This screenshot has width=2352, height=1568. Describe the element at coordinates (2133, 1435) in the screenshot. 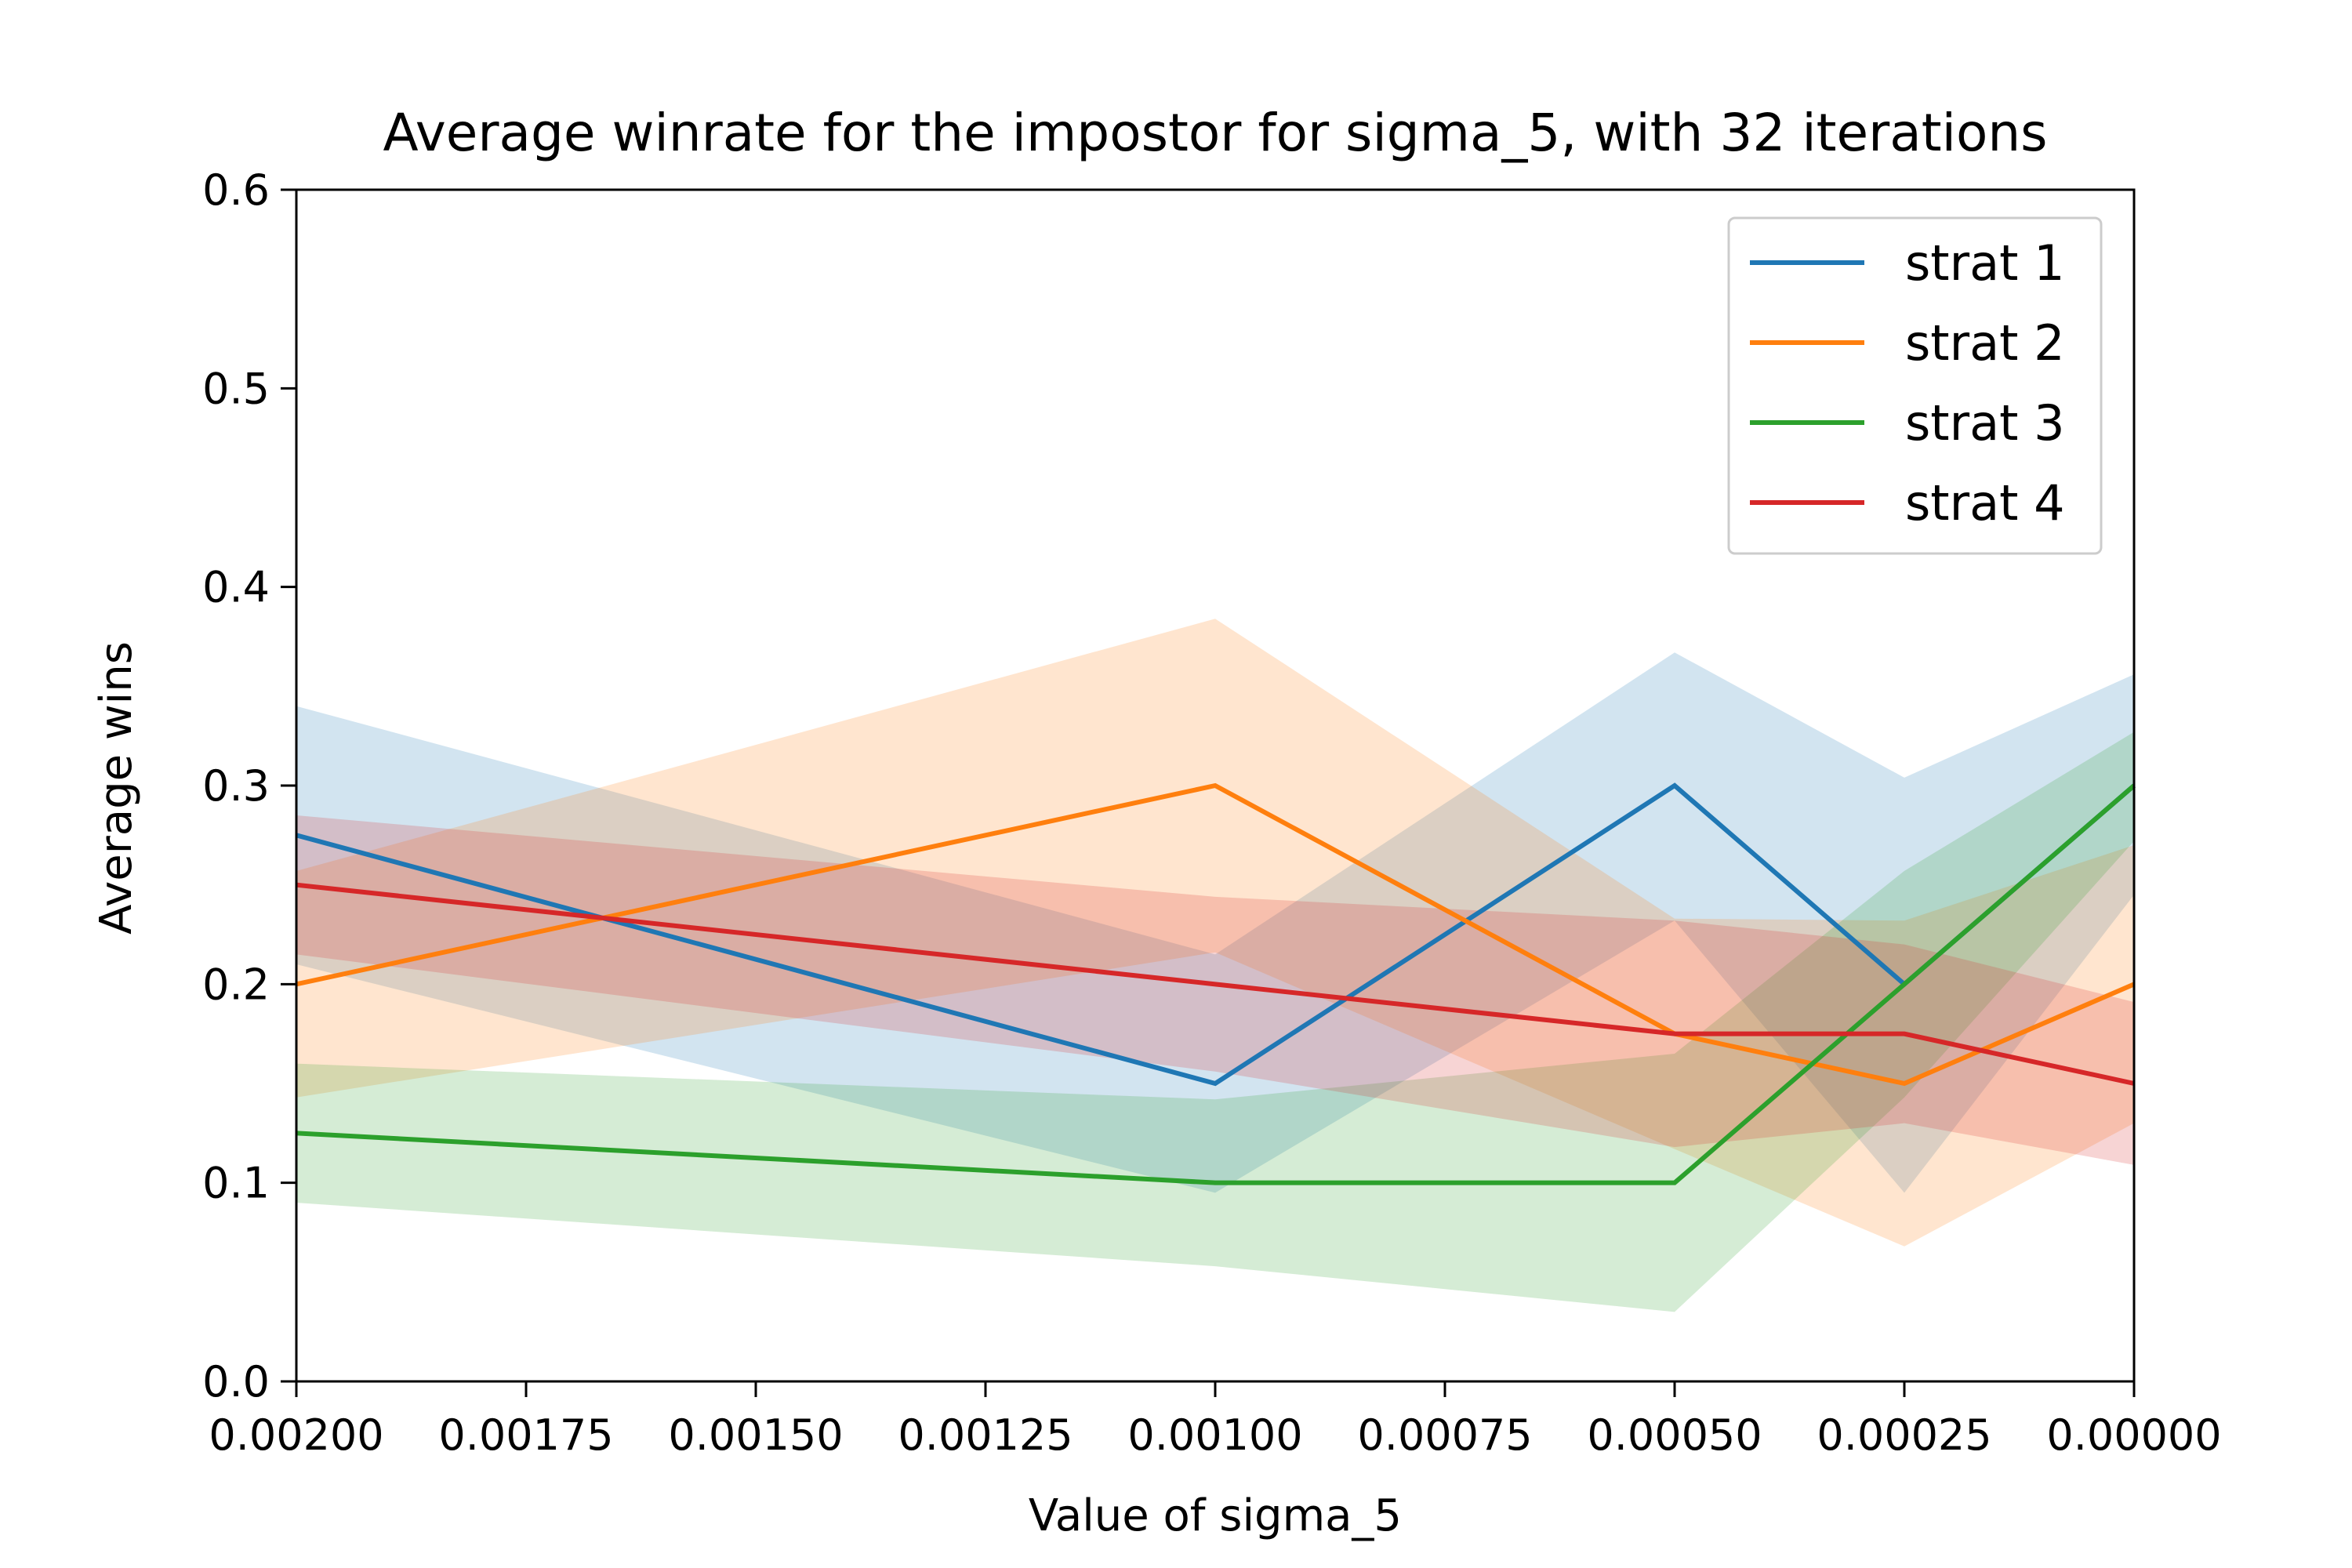

I see `x-tick-label: 0.00000` at that location.